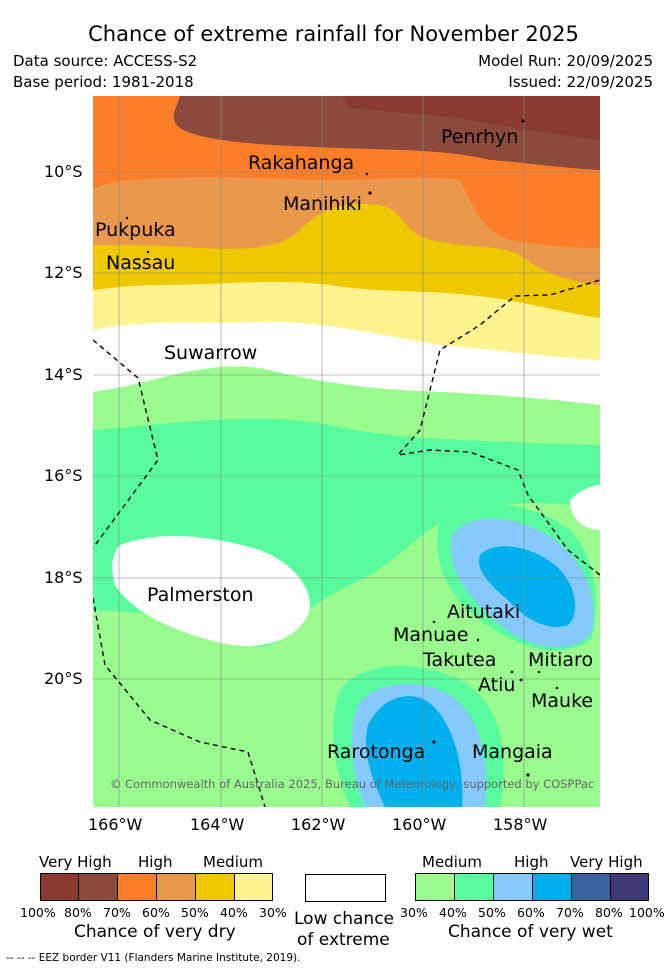  I want to click on swatch-low-chance, so click(345, 888).